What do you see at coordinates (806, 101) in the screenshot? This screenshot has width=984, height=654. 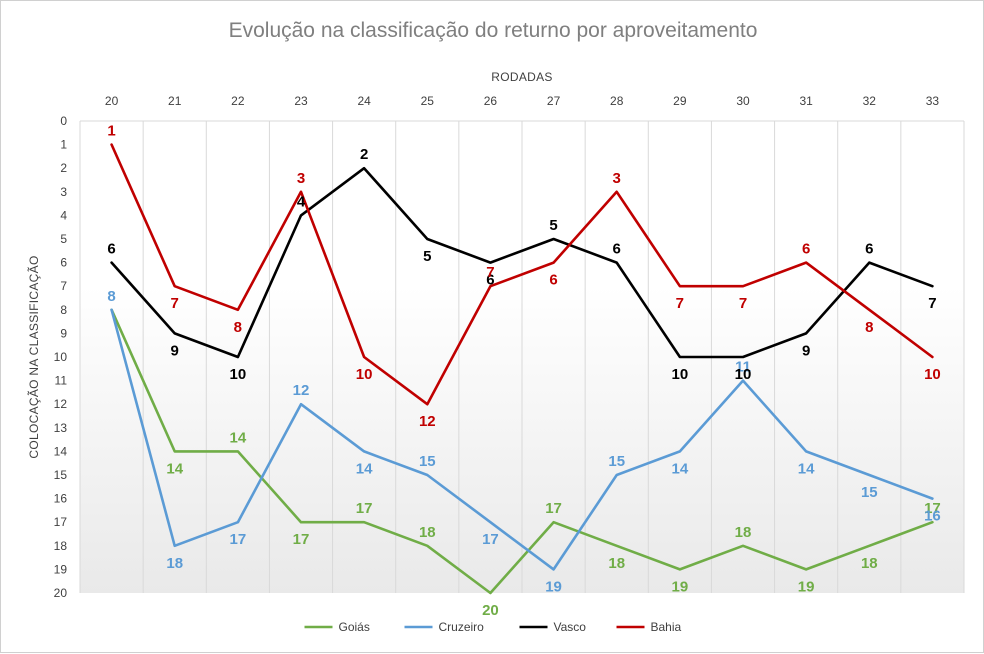 I see `x-tick-label: 31` at bounding box center [806, 101].